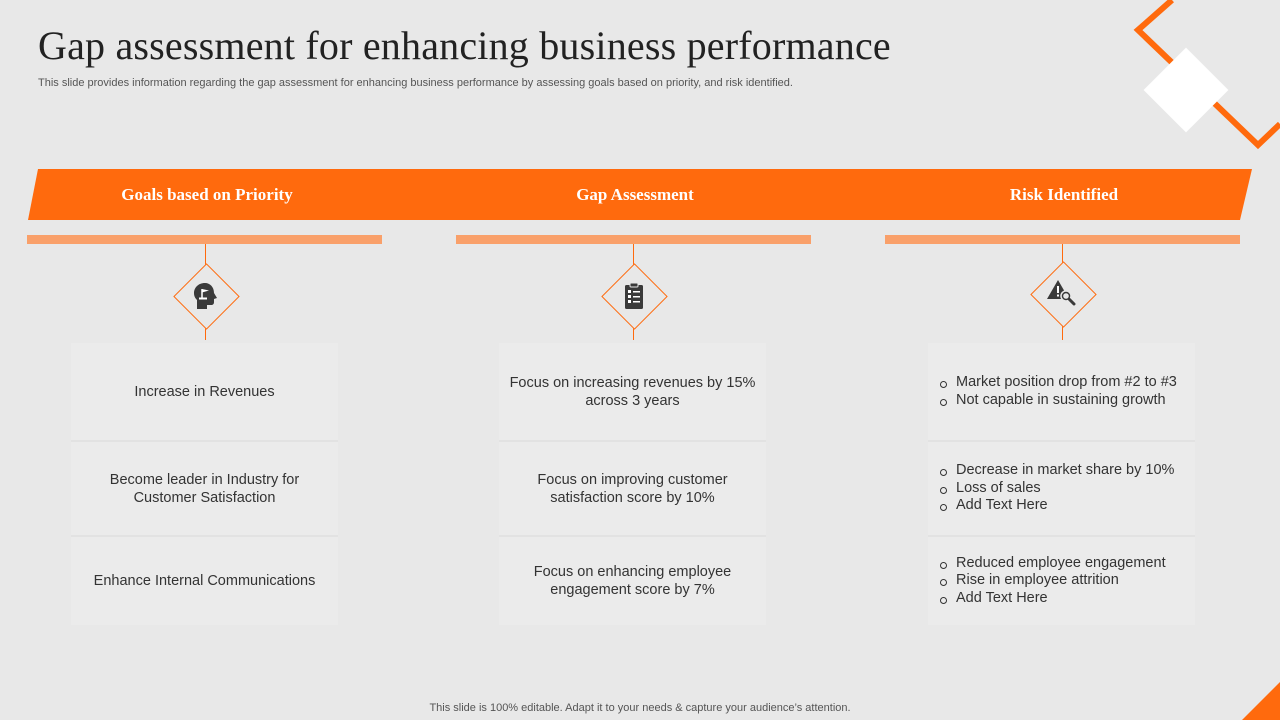  I want to click on column-bar-goals, so click(204, 239).